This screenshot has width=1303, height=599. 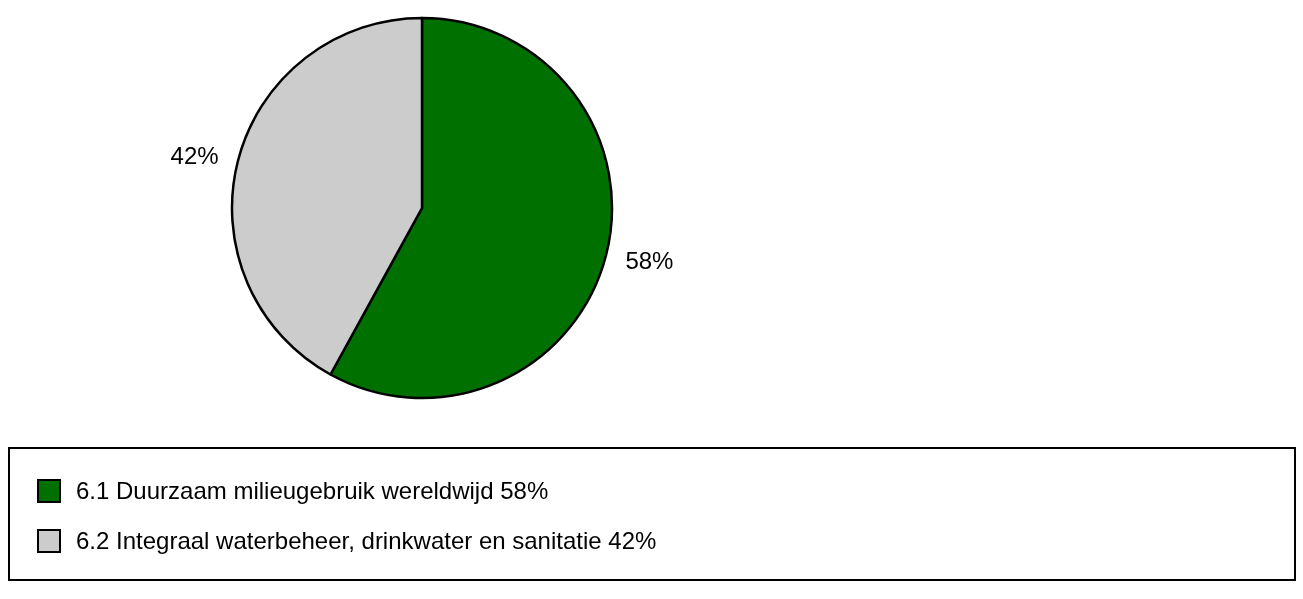 What do you see at coordinates (194, 156) in the screenshot?
I see `data-label: 42%` at bounding box center [194, 156].